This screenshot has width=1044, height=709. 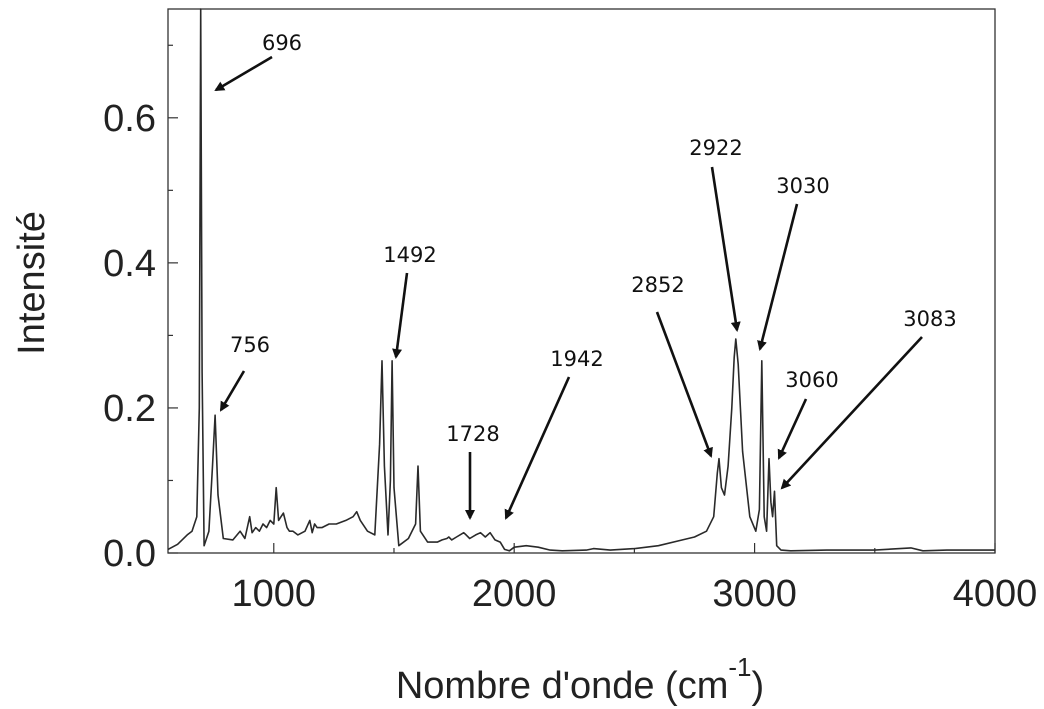 I want to click on x-axis: 1000 2000 3000 4000, so click(x=635, y=579).